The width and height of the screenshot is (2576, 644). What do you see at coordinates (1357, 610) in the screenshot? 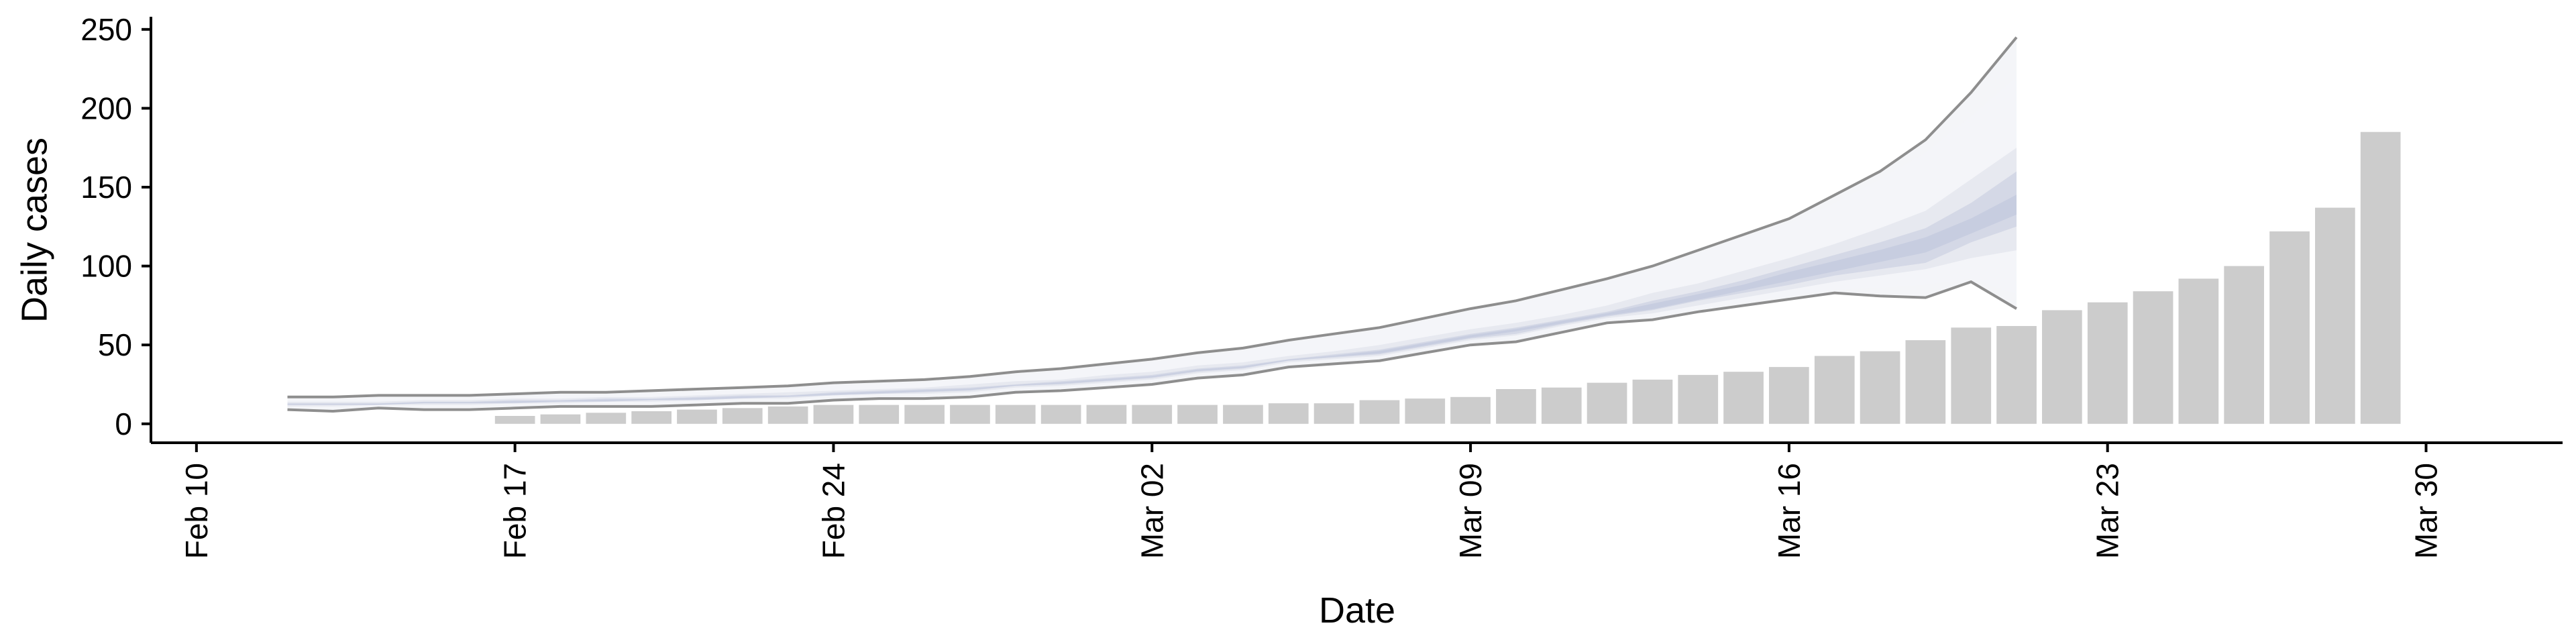
I see `x-axis-title: Date` at bounding box center [1357, 610].